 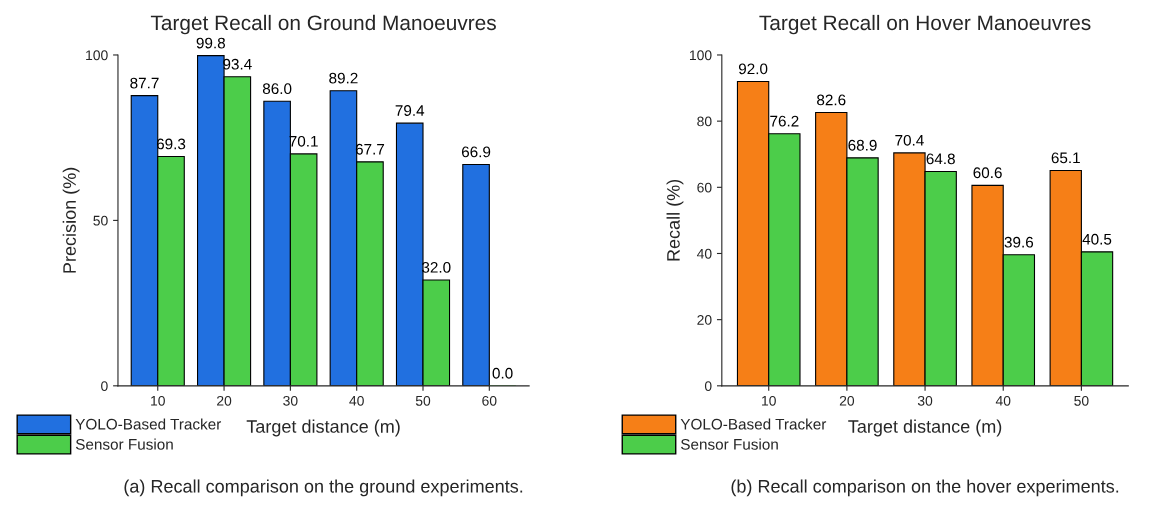 I want to click on text: (b) Recall comparison on the hover experiments., so click(x=925, y=488).